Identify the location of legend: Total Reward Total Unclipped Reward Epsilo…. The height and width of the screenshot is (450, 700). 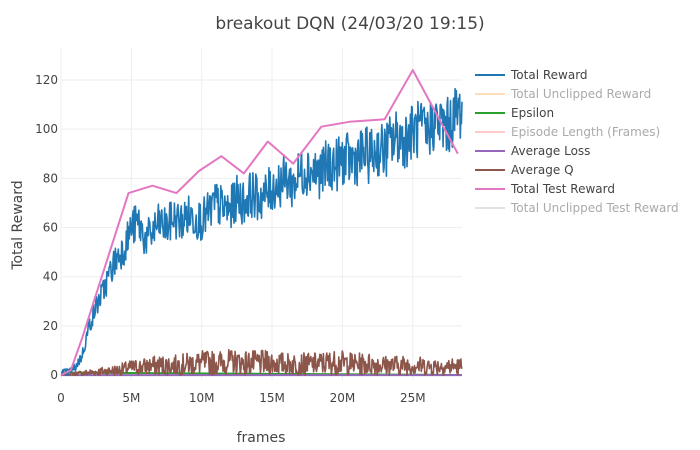
(577, 141).